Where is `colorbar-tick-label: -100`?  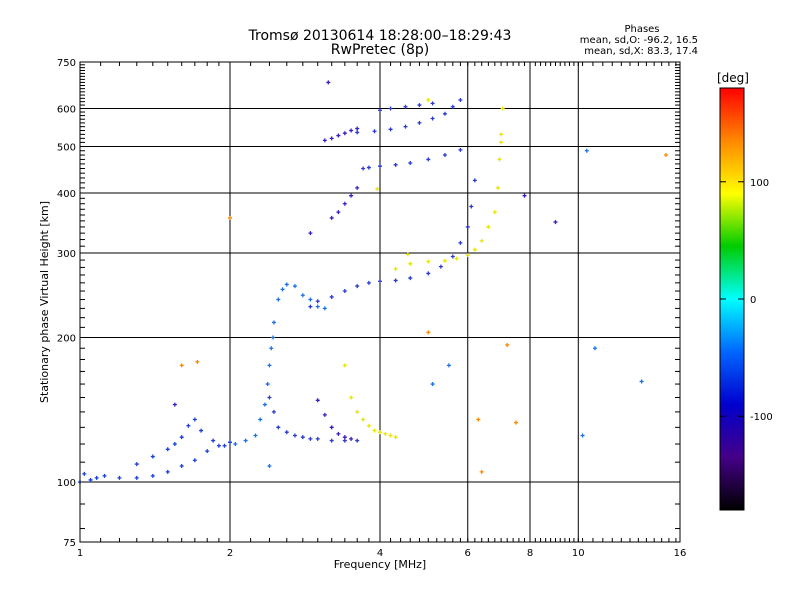 colorbar-tick-label: -100 is located at coordinates (761, 417).